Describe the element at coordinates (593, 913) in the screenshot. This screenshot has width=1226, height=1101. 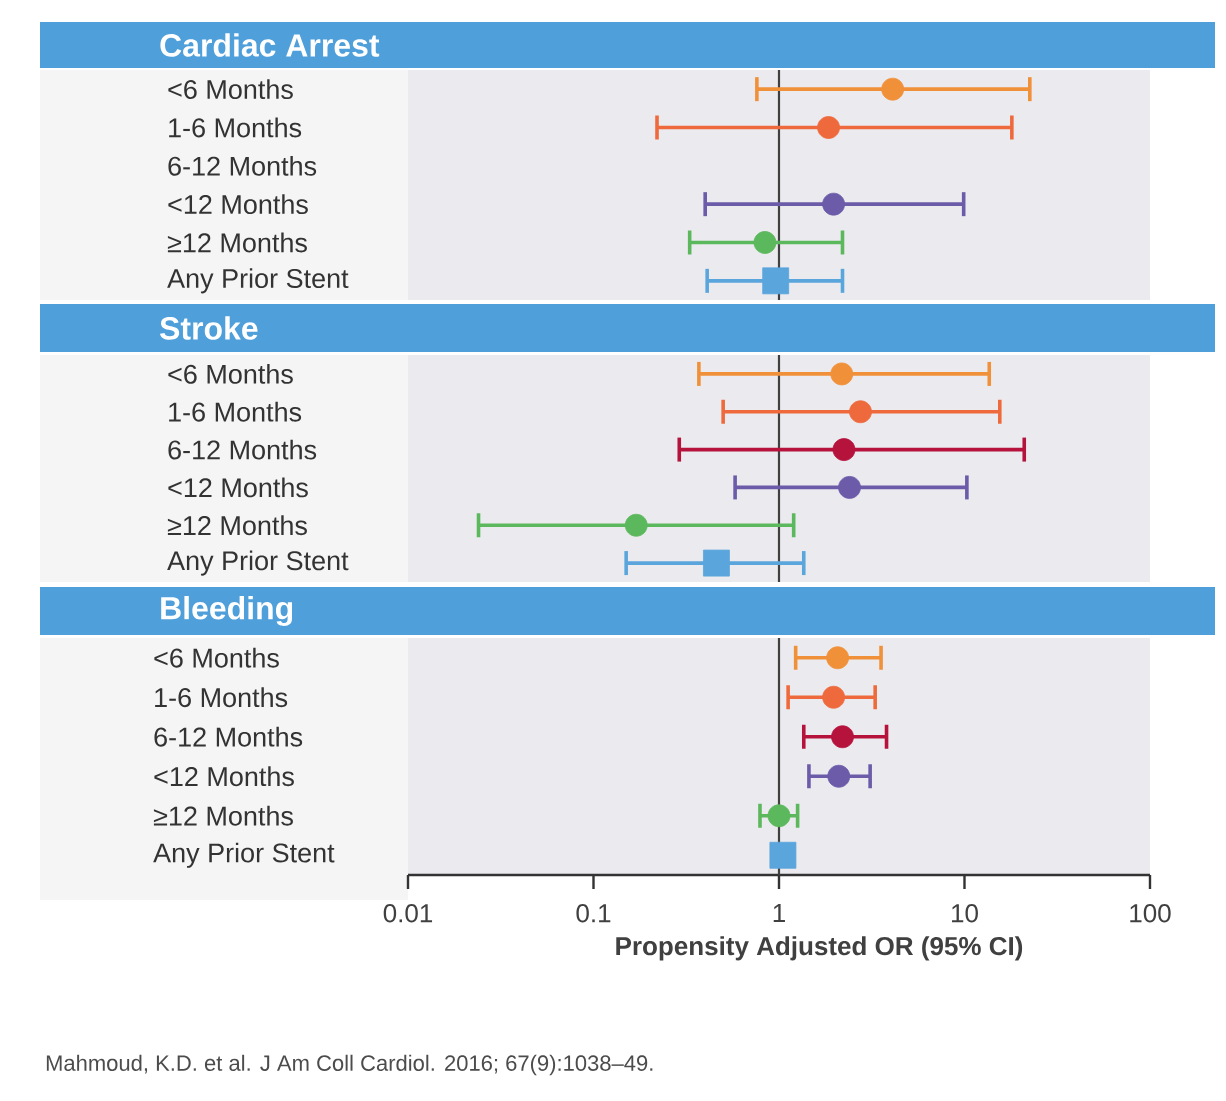
I see `x-tick-label: 0.1` at that location.